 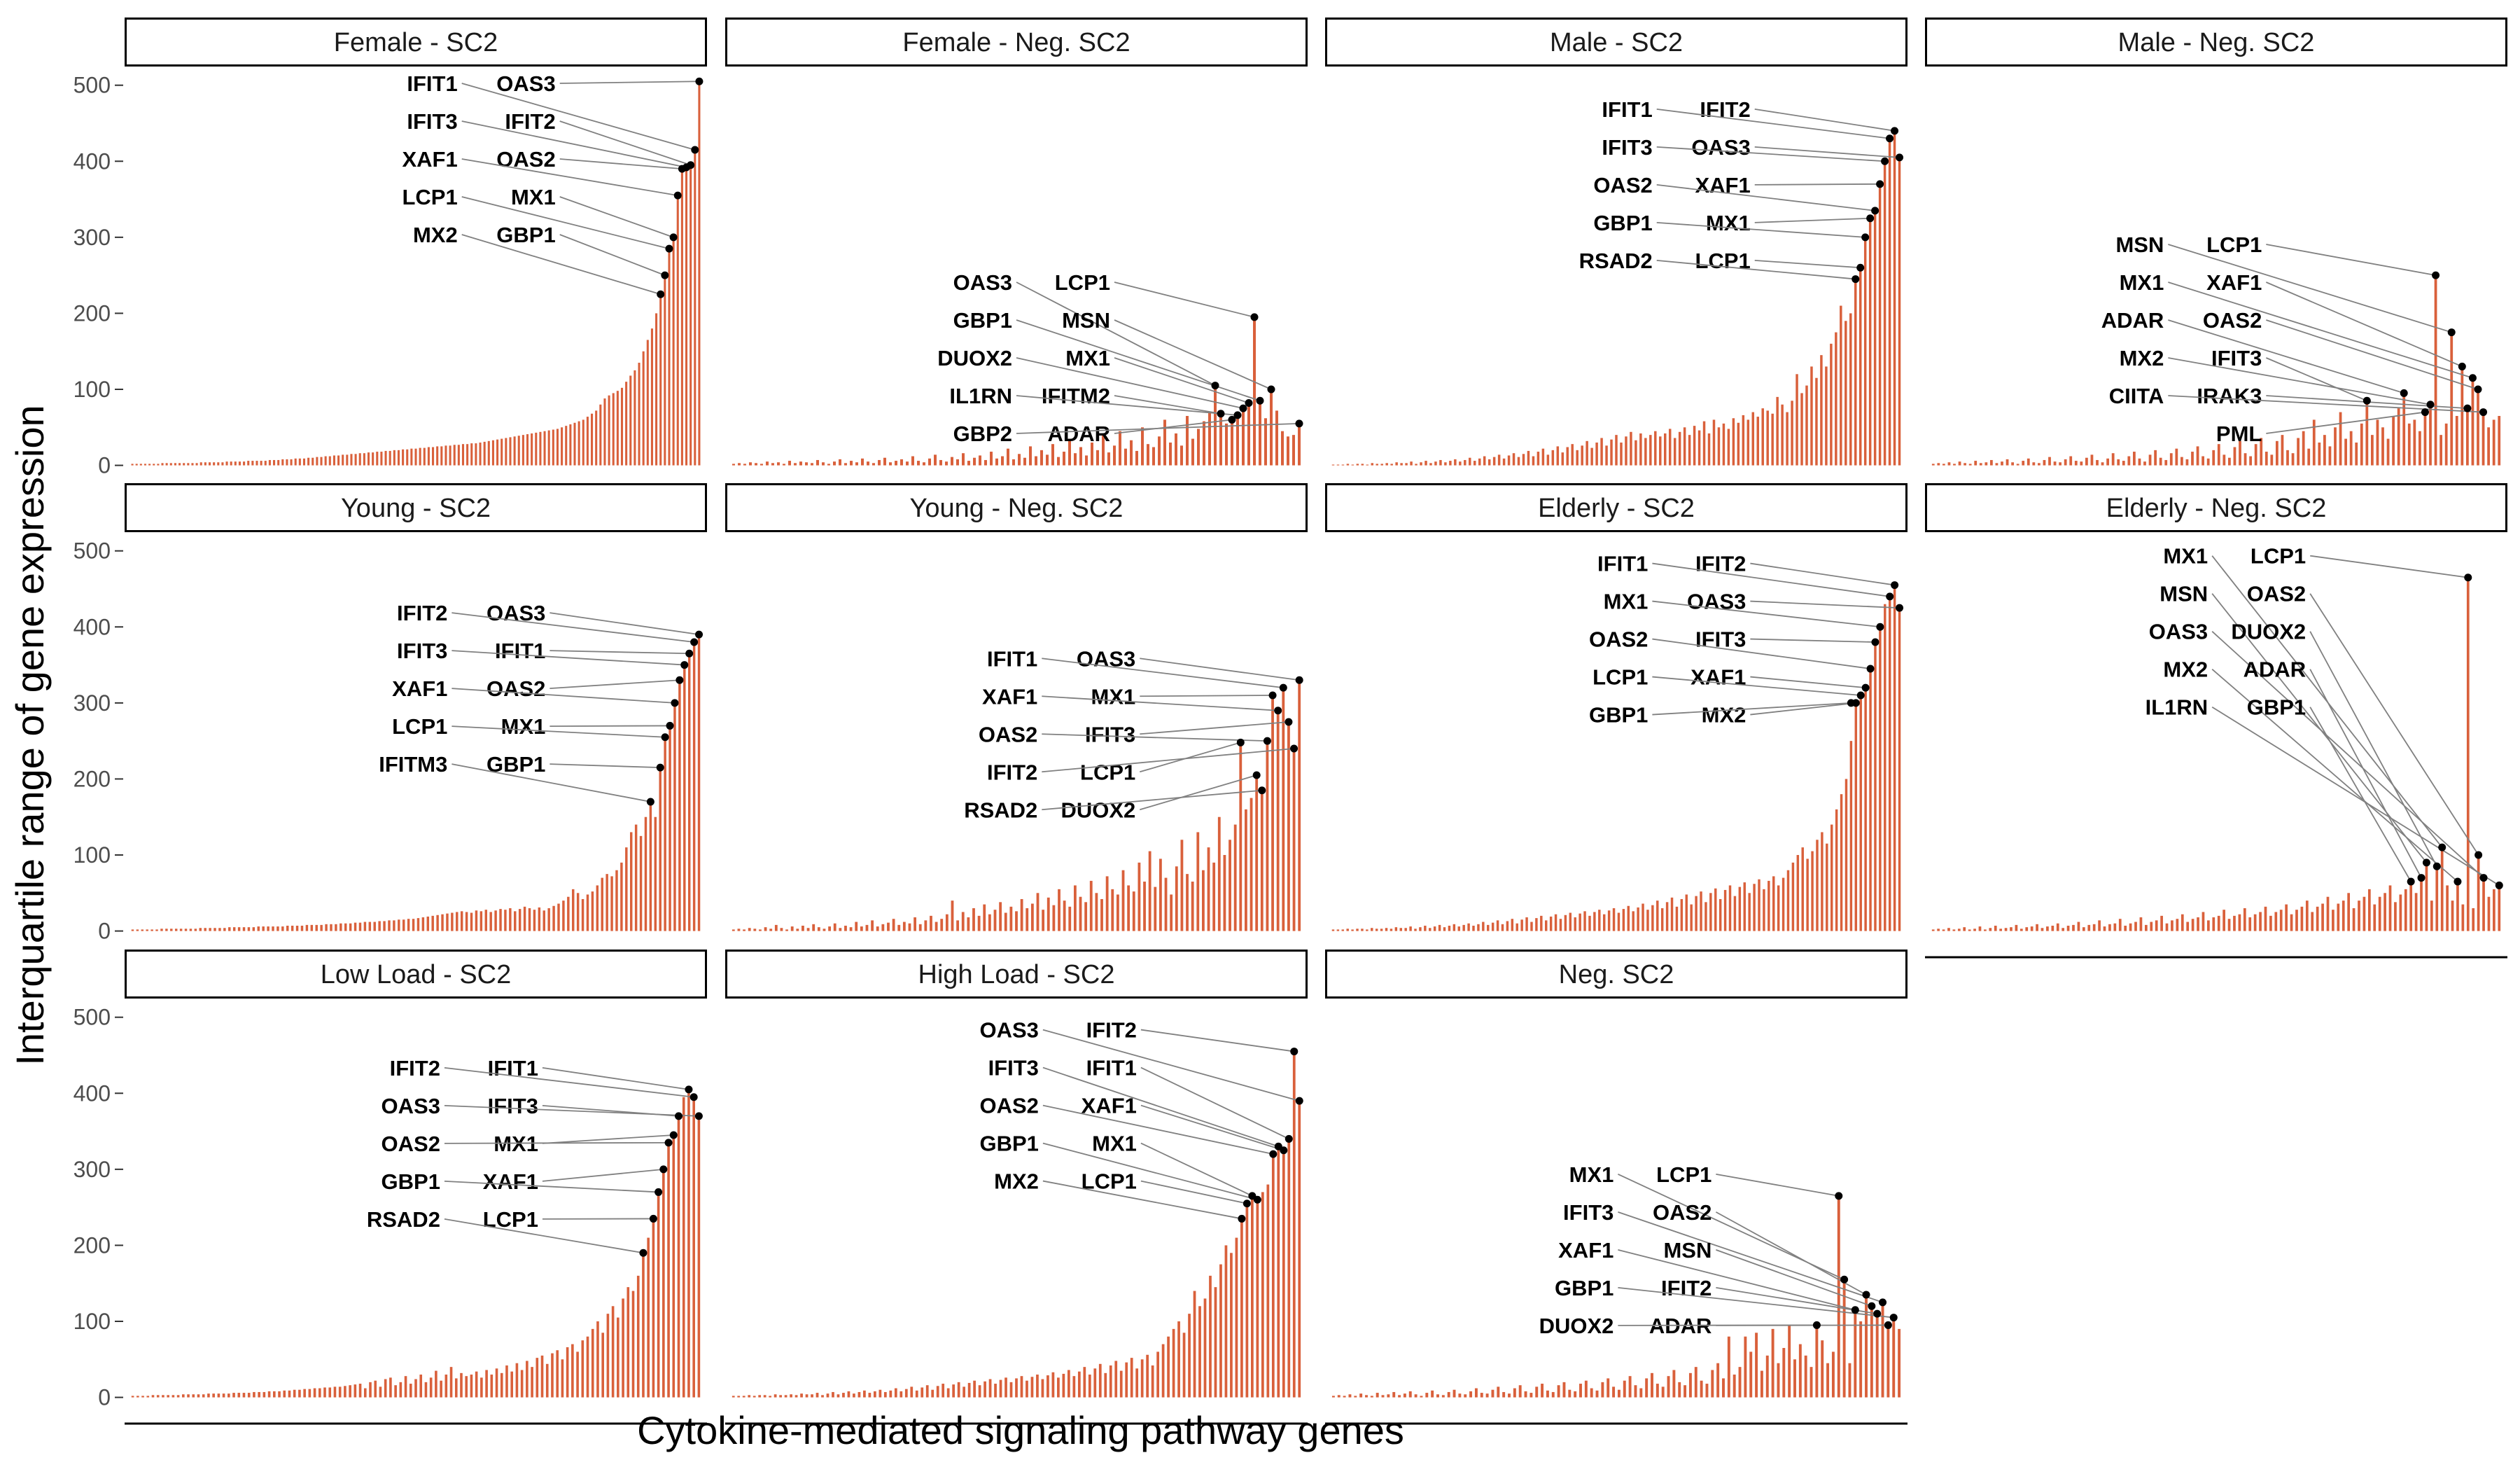 I want to click on gene-label: IFIT2, so click(x=415, y=1068).